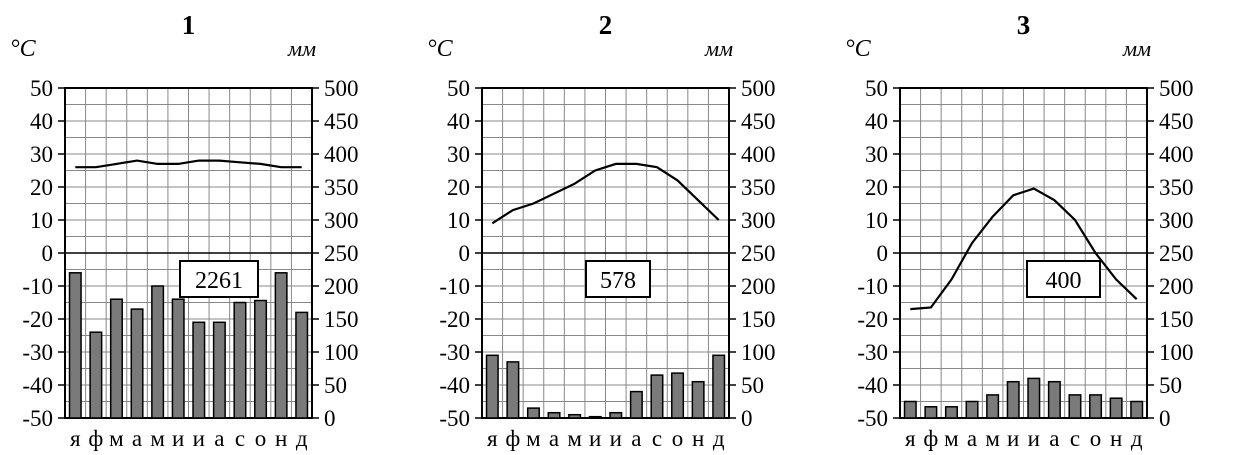 This screenshot has width=1254, height=455. I want to click on month-label: д, so click(719, 438).